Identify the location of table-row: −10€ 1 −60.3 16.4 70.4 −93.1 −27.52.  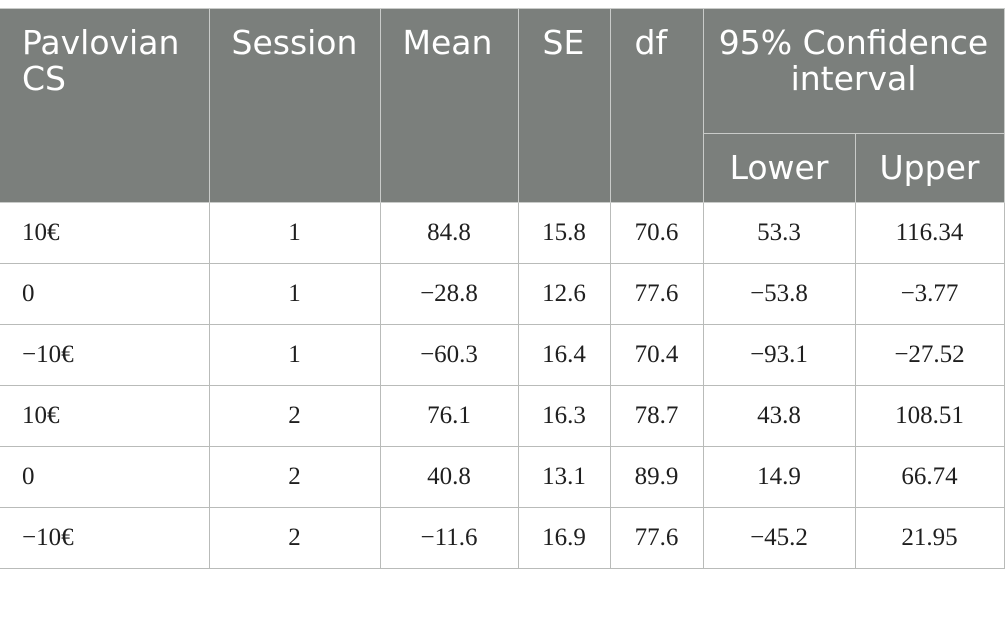
(502, 355).